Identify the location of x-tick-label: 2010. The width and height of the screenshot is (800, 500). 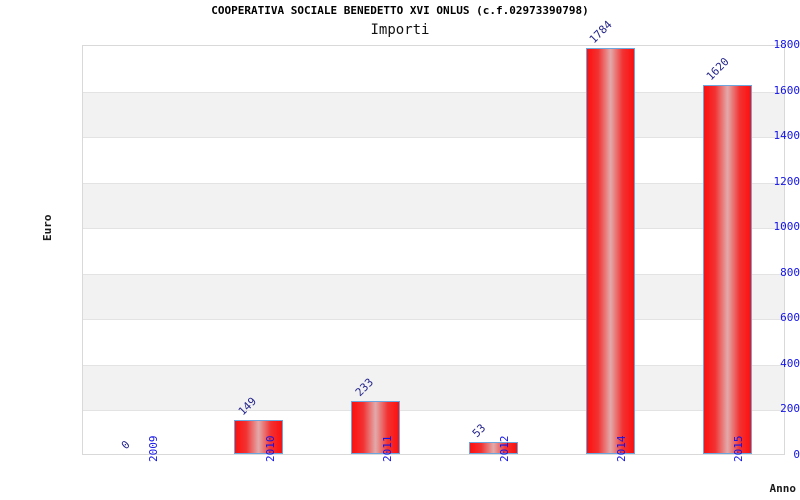
(270, 449).